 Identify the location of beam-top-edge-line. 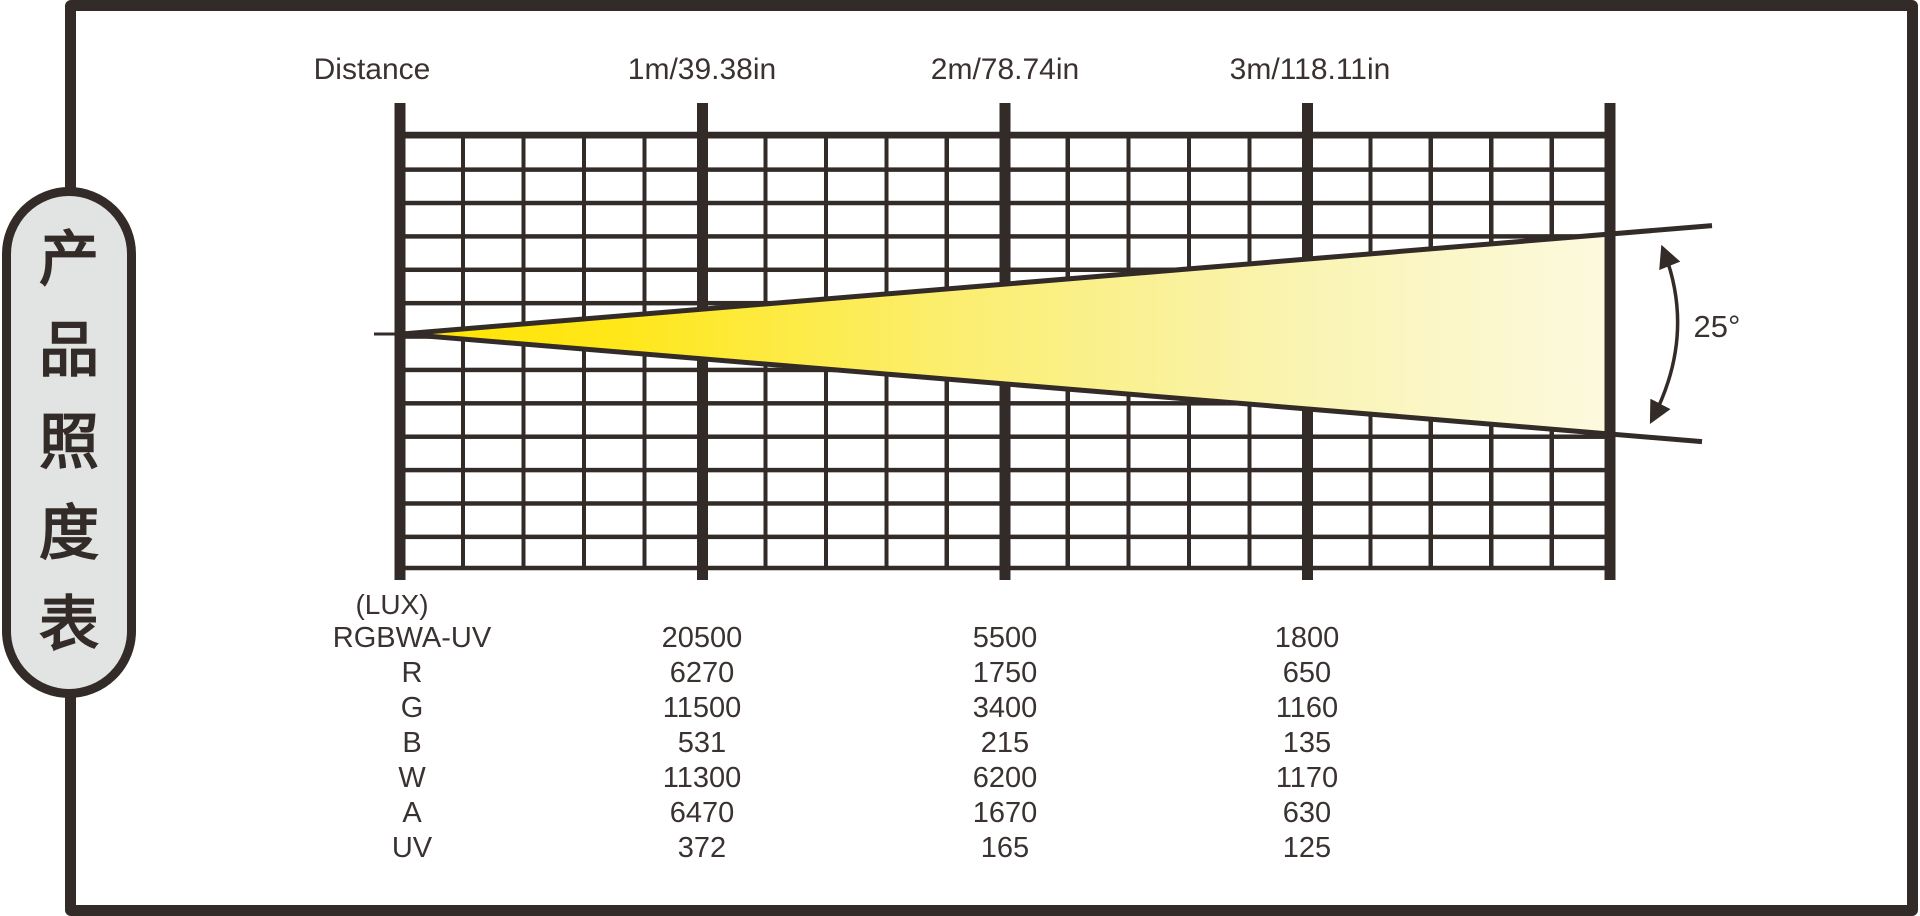
(1057, 280).